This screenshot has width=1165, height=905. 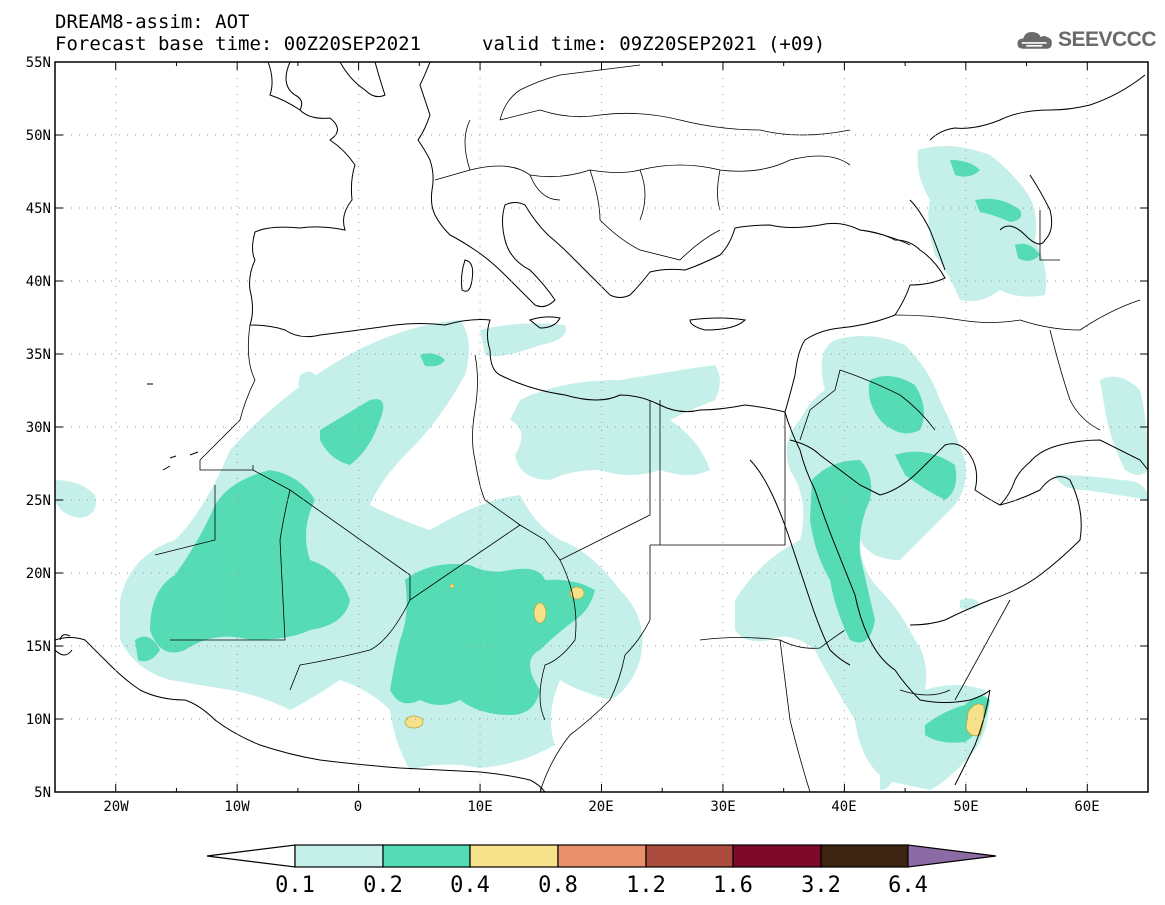 What do you see at coordinates (965, 807) in the screenshot?
I see `lon-label-50e: 50E` at bounding box center [965, 807].